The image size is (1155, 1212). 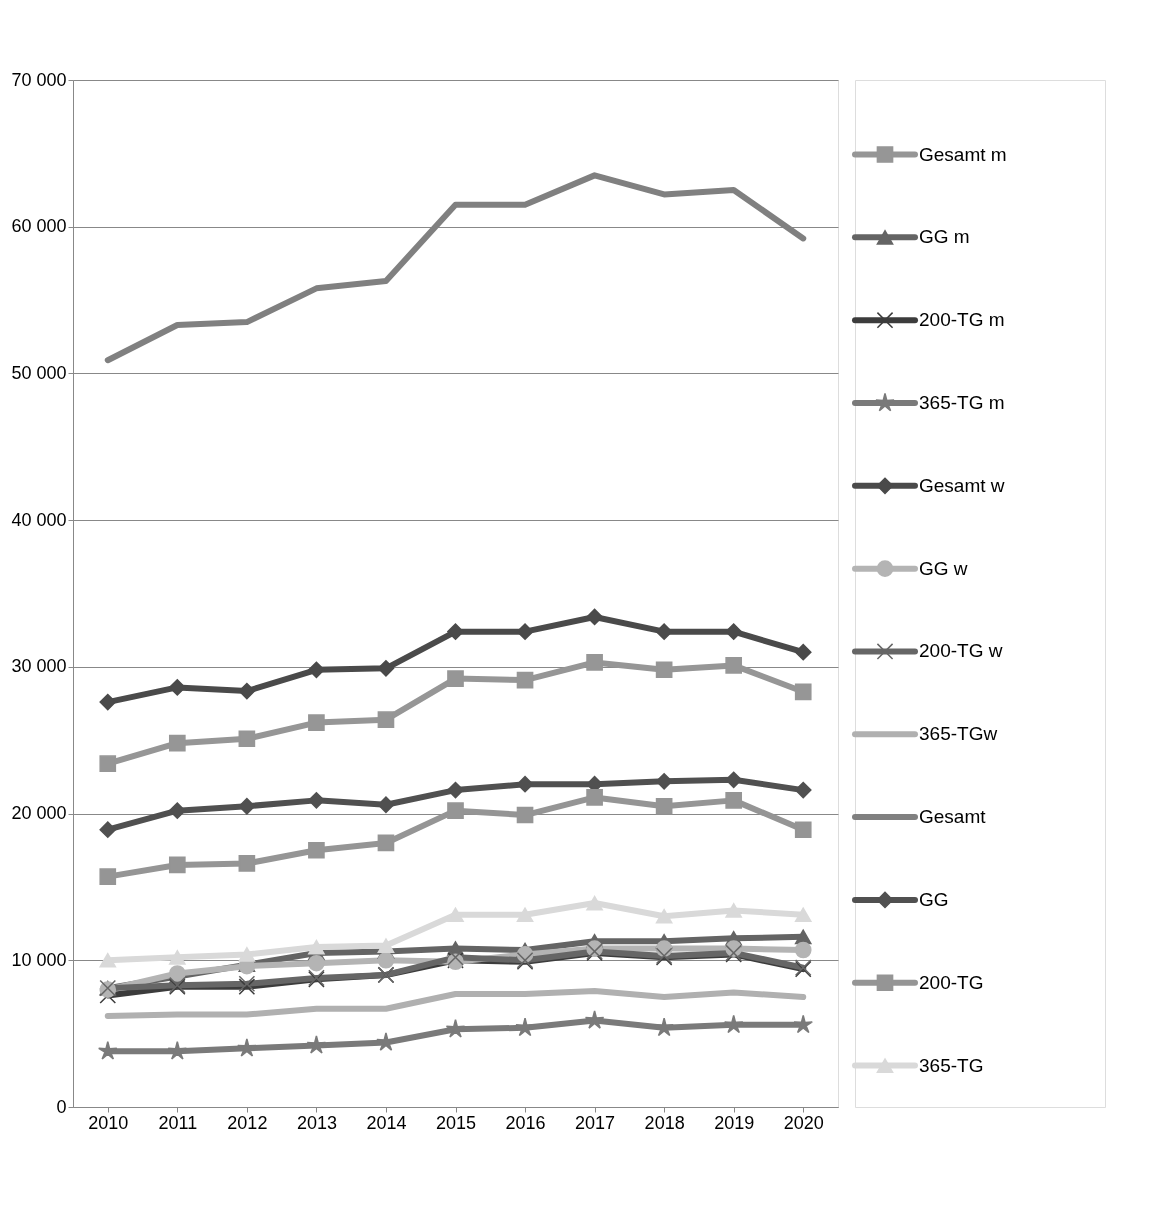 I want to click on legend-label: Gesamt m, so click(x=963, y=154).